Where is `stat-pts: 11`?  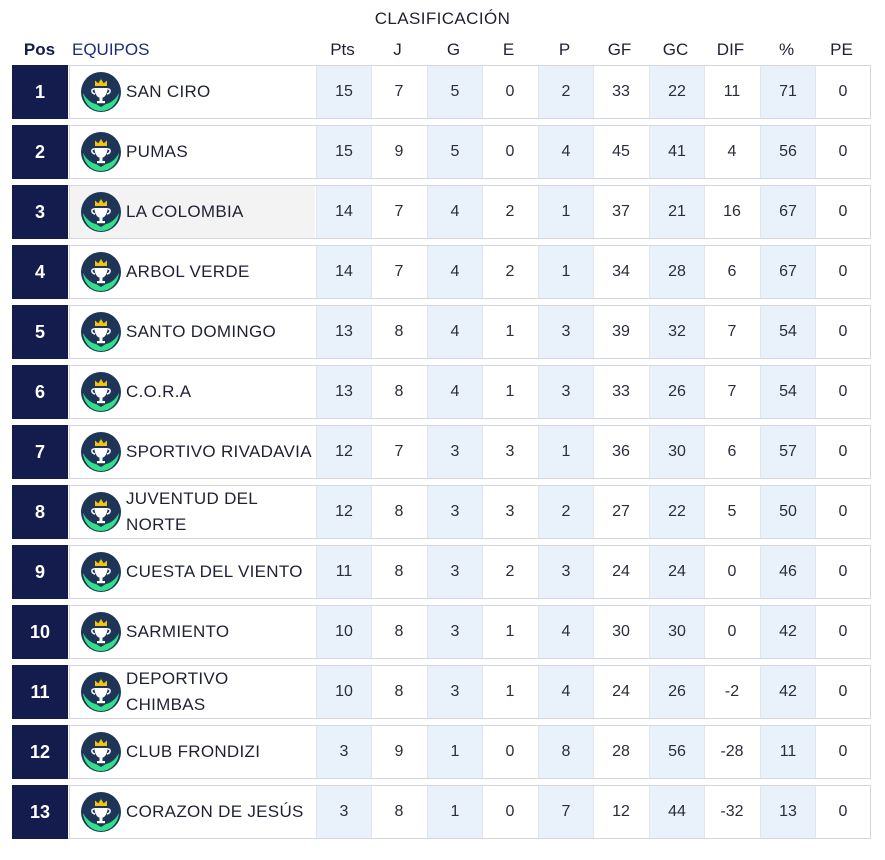
stat-pts: 11 is located at coordinates (343, 572).